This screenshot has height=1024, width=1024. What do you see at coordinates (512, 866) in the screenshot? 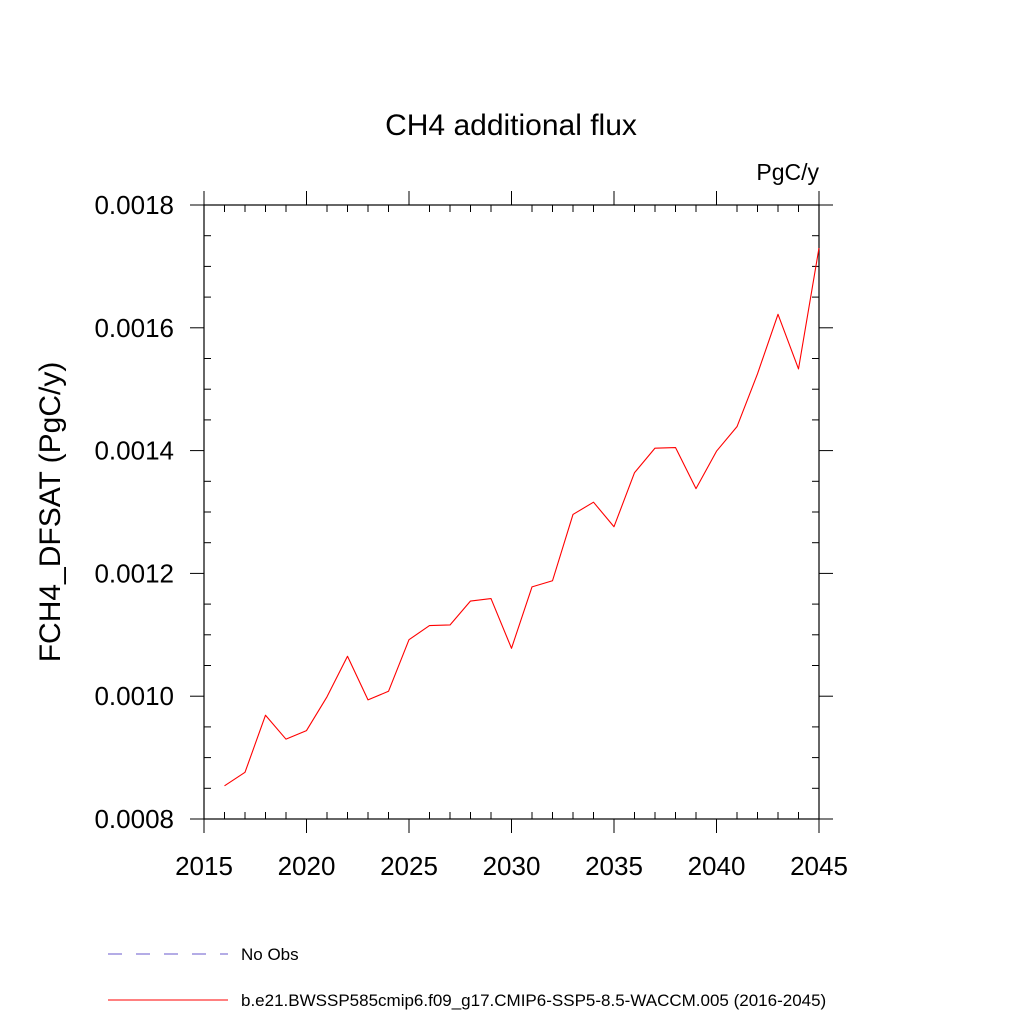
I see `x-tick-label: 2030` at bounding box center [512, 866].